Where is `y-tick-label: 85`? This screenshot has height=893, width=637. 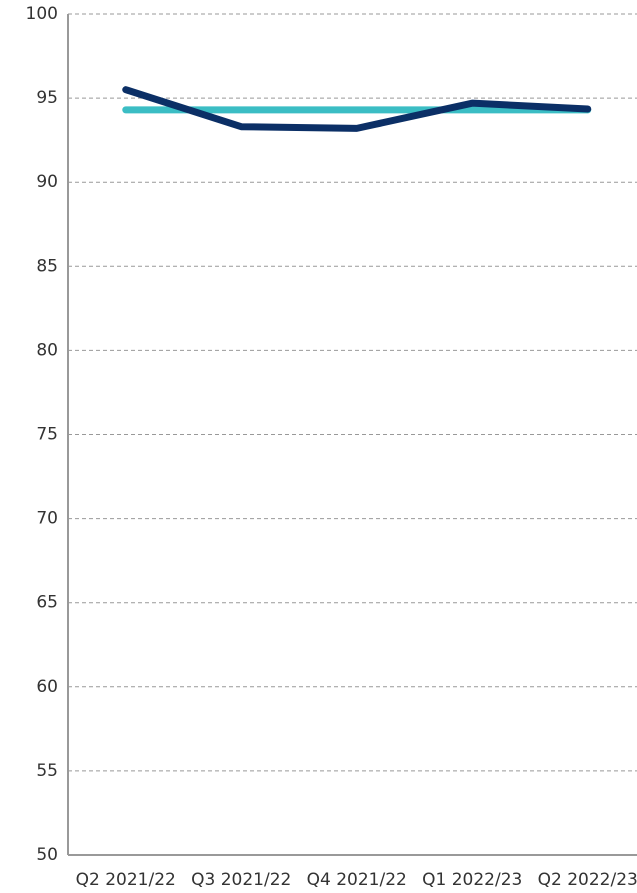
y-tick-label: 85 is located at coordinates (47, 266).